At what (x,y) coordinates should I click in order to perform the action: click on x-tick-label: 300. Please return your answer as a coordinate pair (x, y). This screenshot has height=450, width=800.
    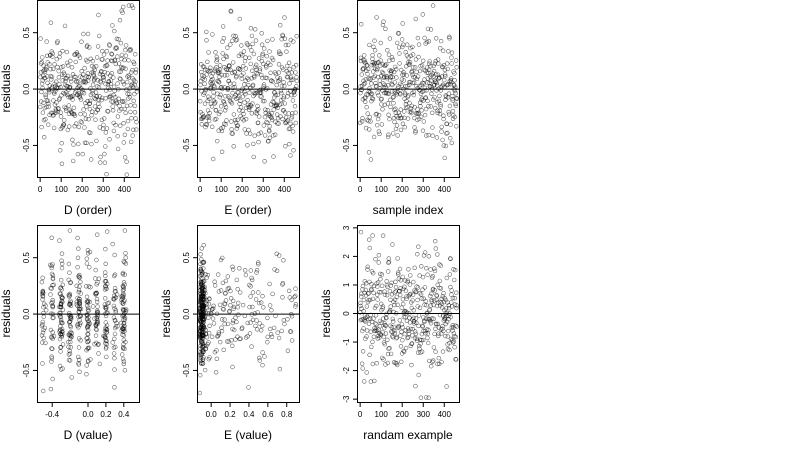
    Looking at the image, I should click on (264, 189).